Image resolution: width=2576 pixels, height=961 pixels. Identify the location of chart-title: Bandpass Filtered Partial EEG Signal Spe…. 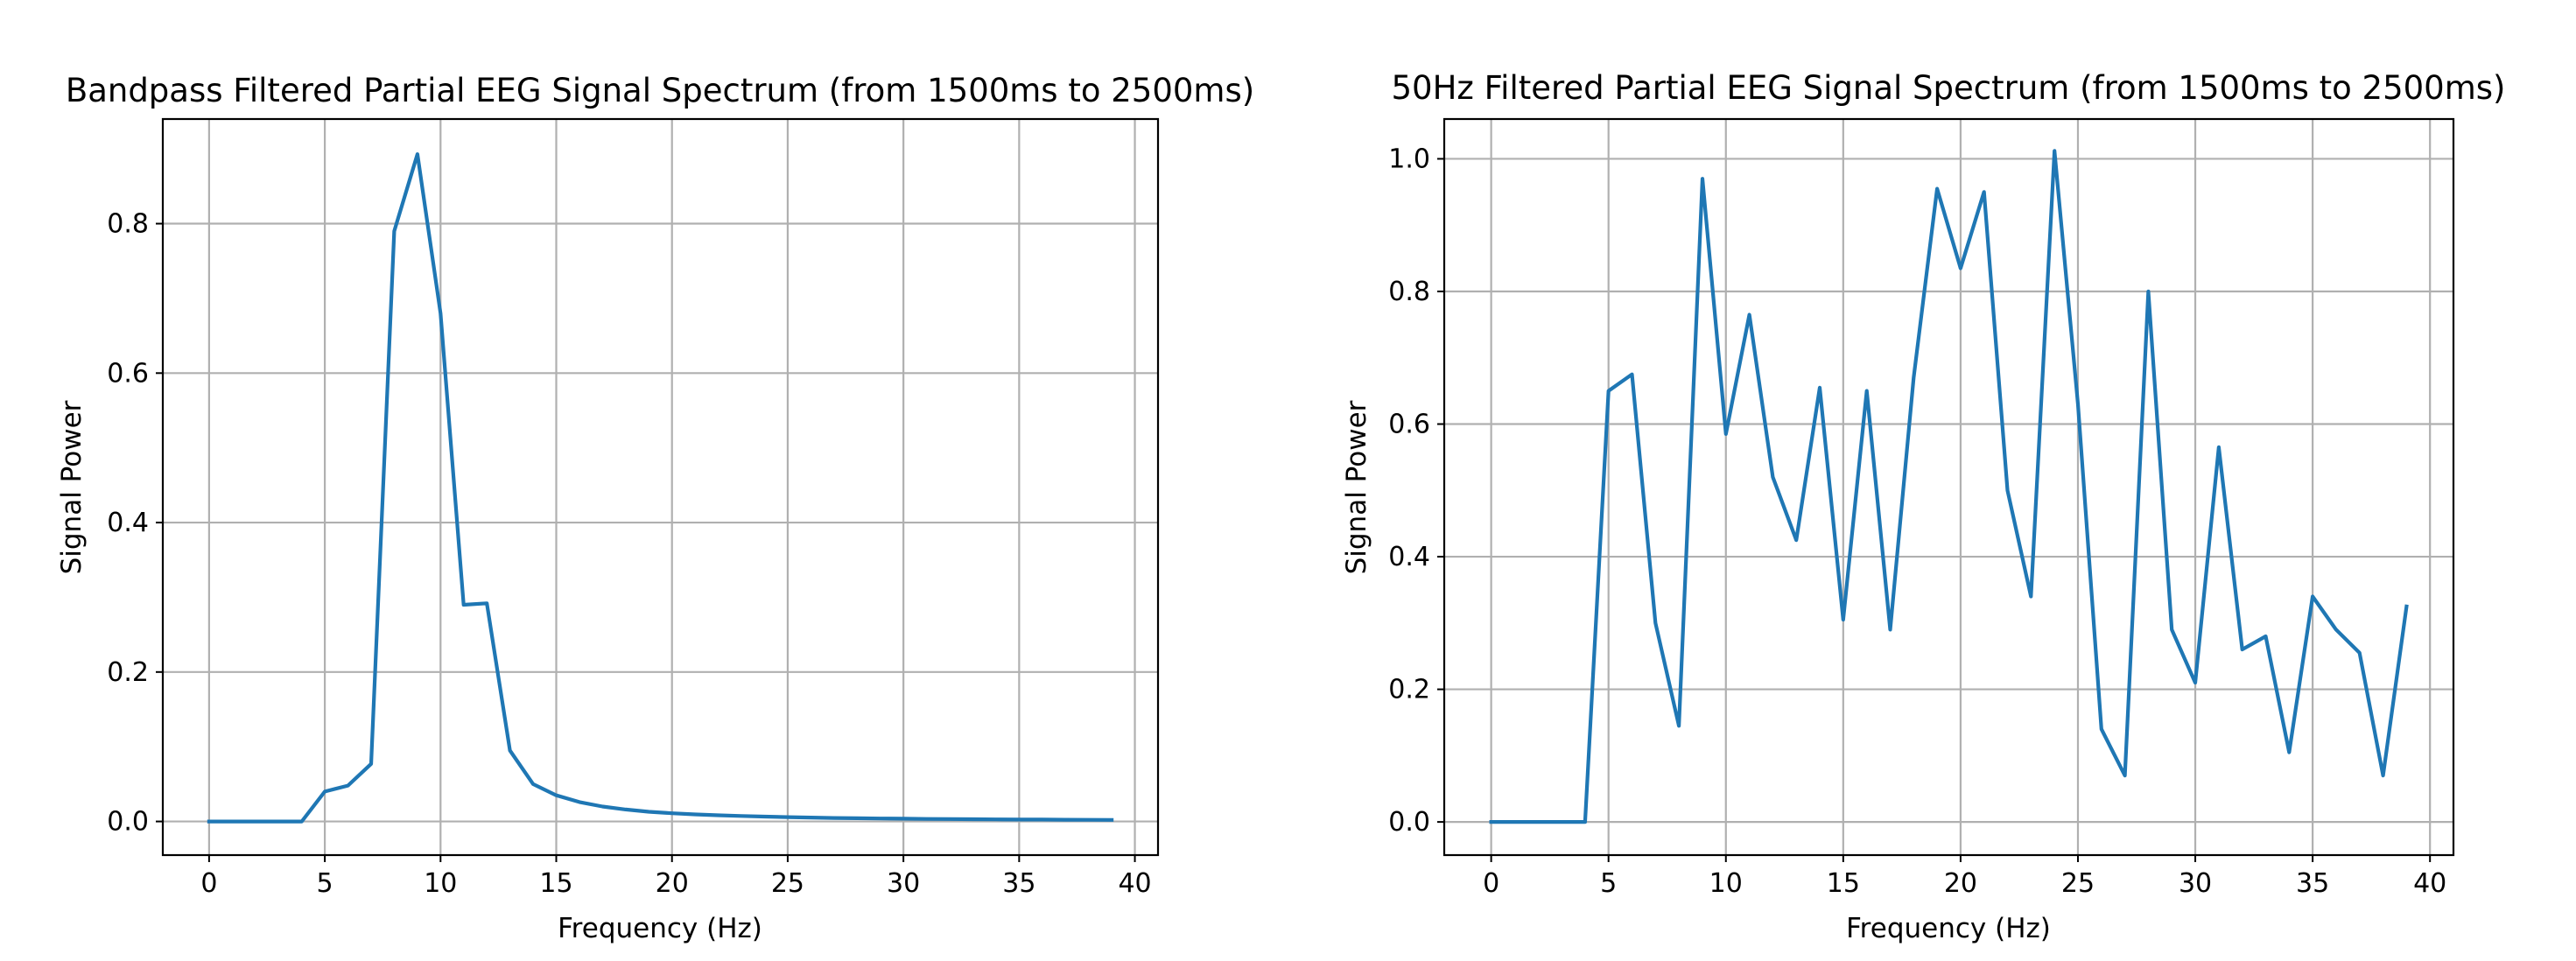
(660, 90).